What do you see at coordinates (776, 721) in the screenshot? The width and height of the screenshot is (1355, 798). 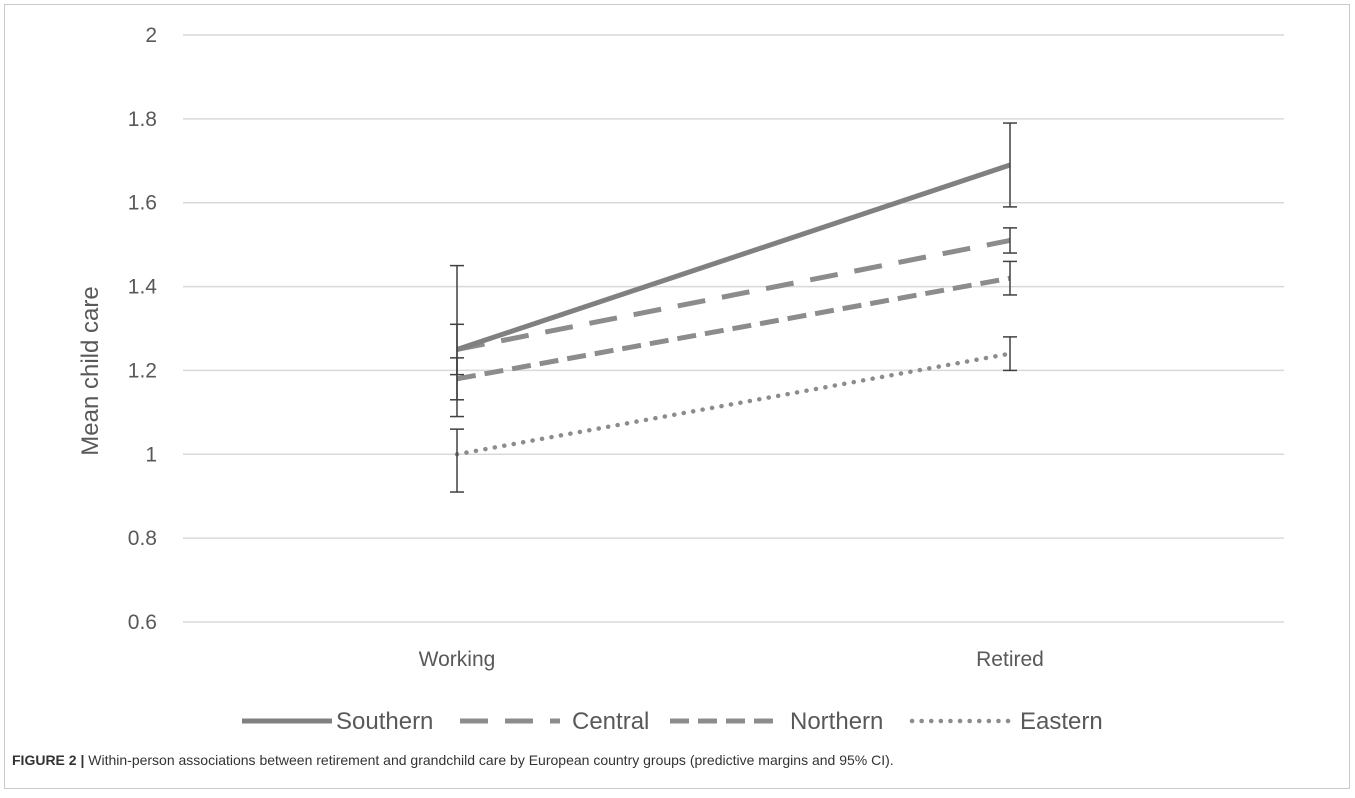 I see `legend-item-northern: Northern` at bounding box center [776, 721].